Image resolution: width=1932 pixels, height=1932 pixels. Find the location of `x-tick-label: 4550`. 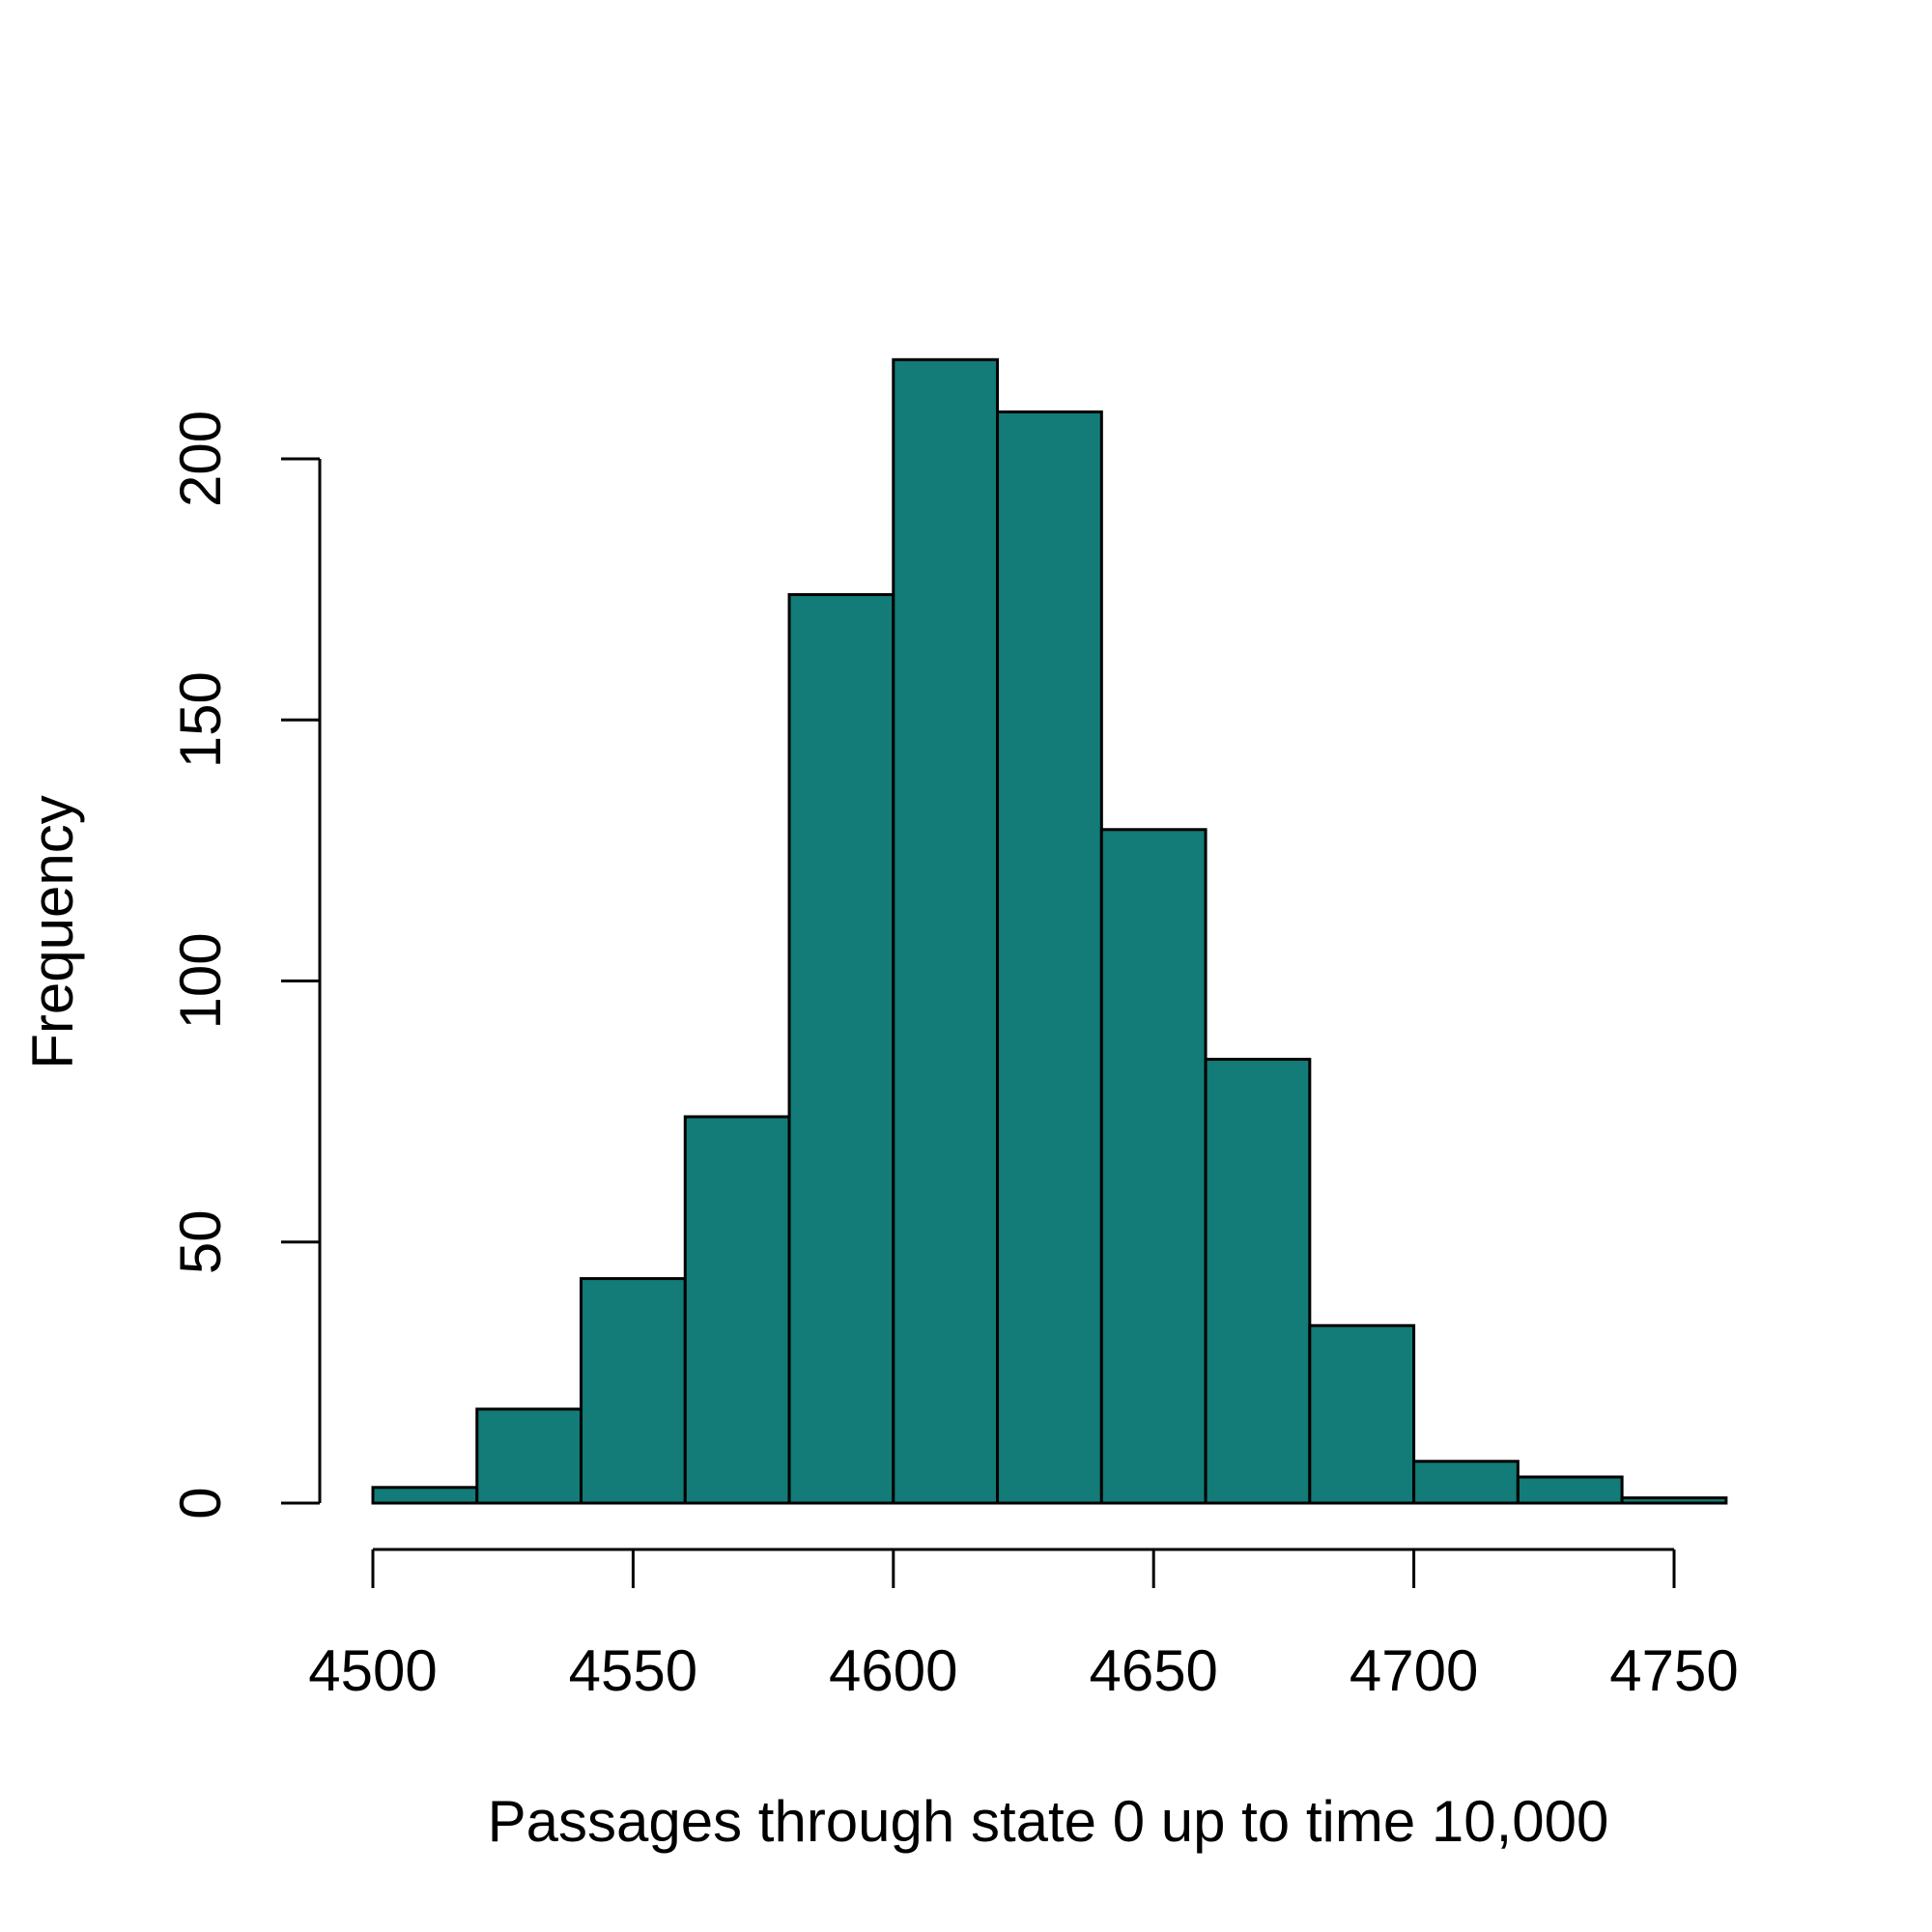

x-tick-label: 4550 is located at coordinates (633, 1670).